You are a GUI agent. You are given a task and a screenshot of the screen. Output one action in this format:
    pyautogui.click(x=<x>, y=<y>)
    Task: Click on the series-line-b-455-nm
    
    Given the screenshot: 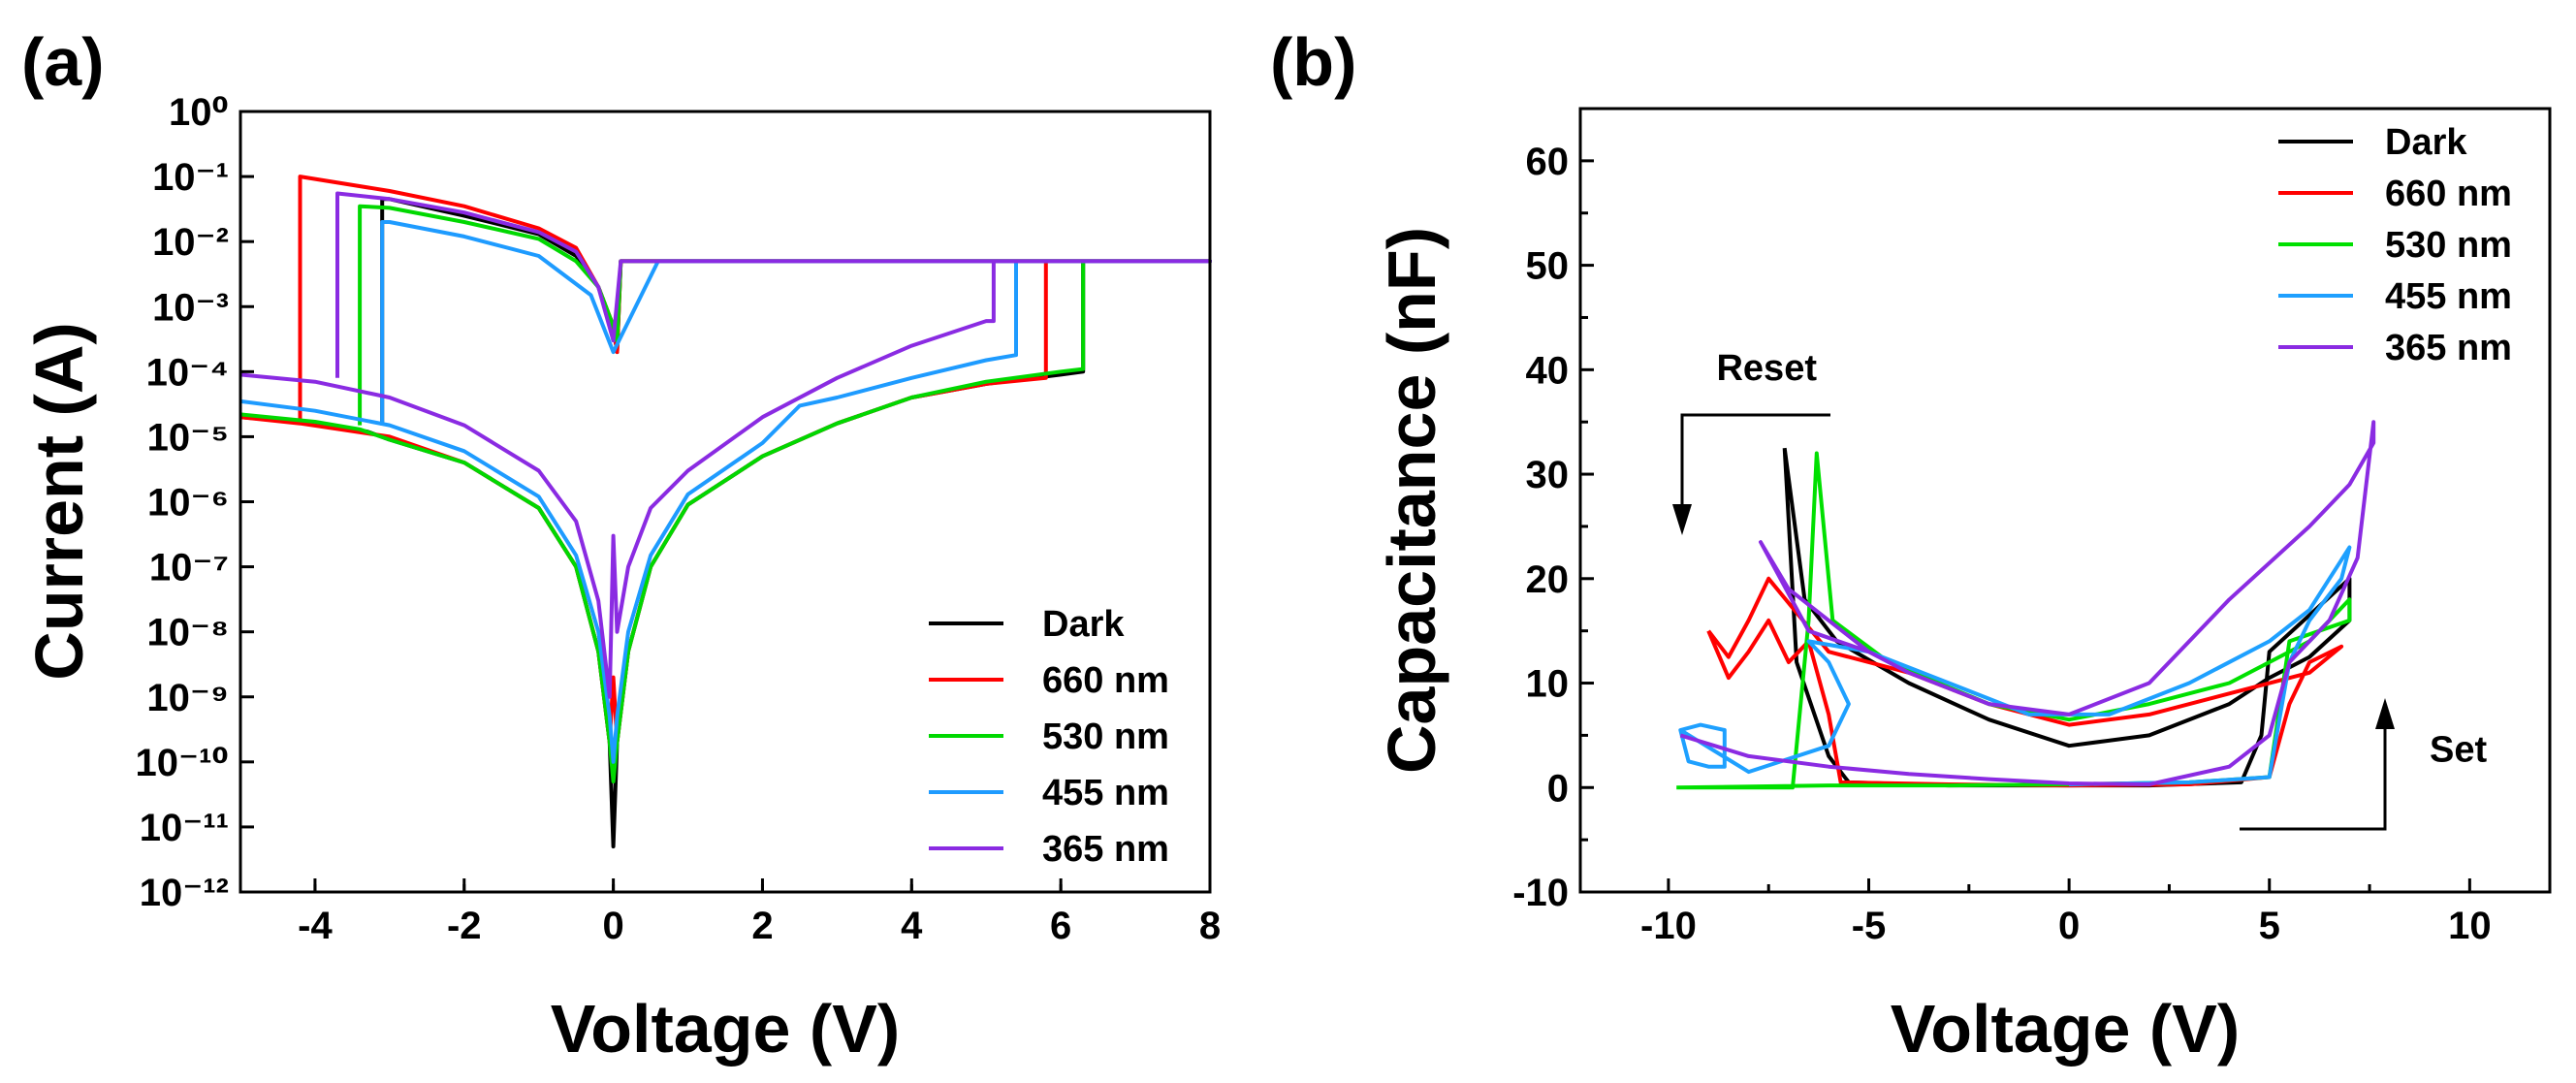 What is the action you would take?
    pyautogui.click(x=2015, y=665)
    